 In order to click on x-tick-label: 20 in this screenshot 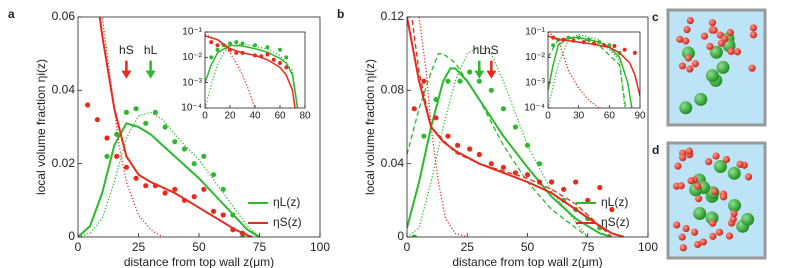, I will do `click(230, 116)`.